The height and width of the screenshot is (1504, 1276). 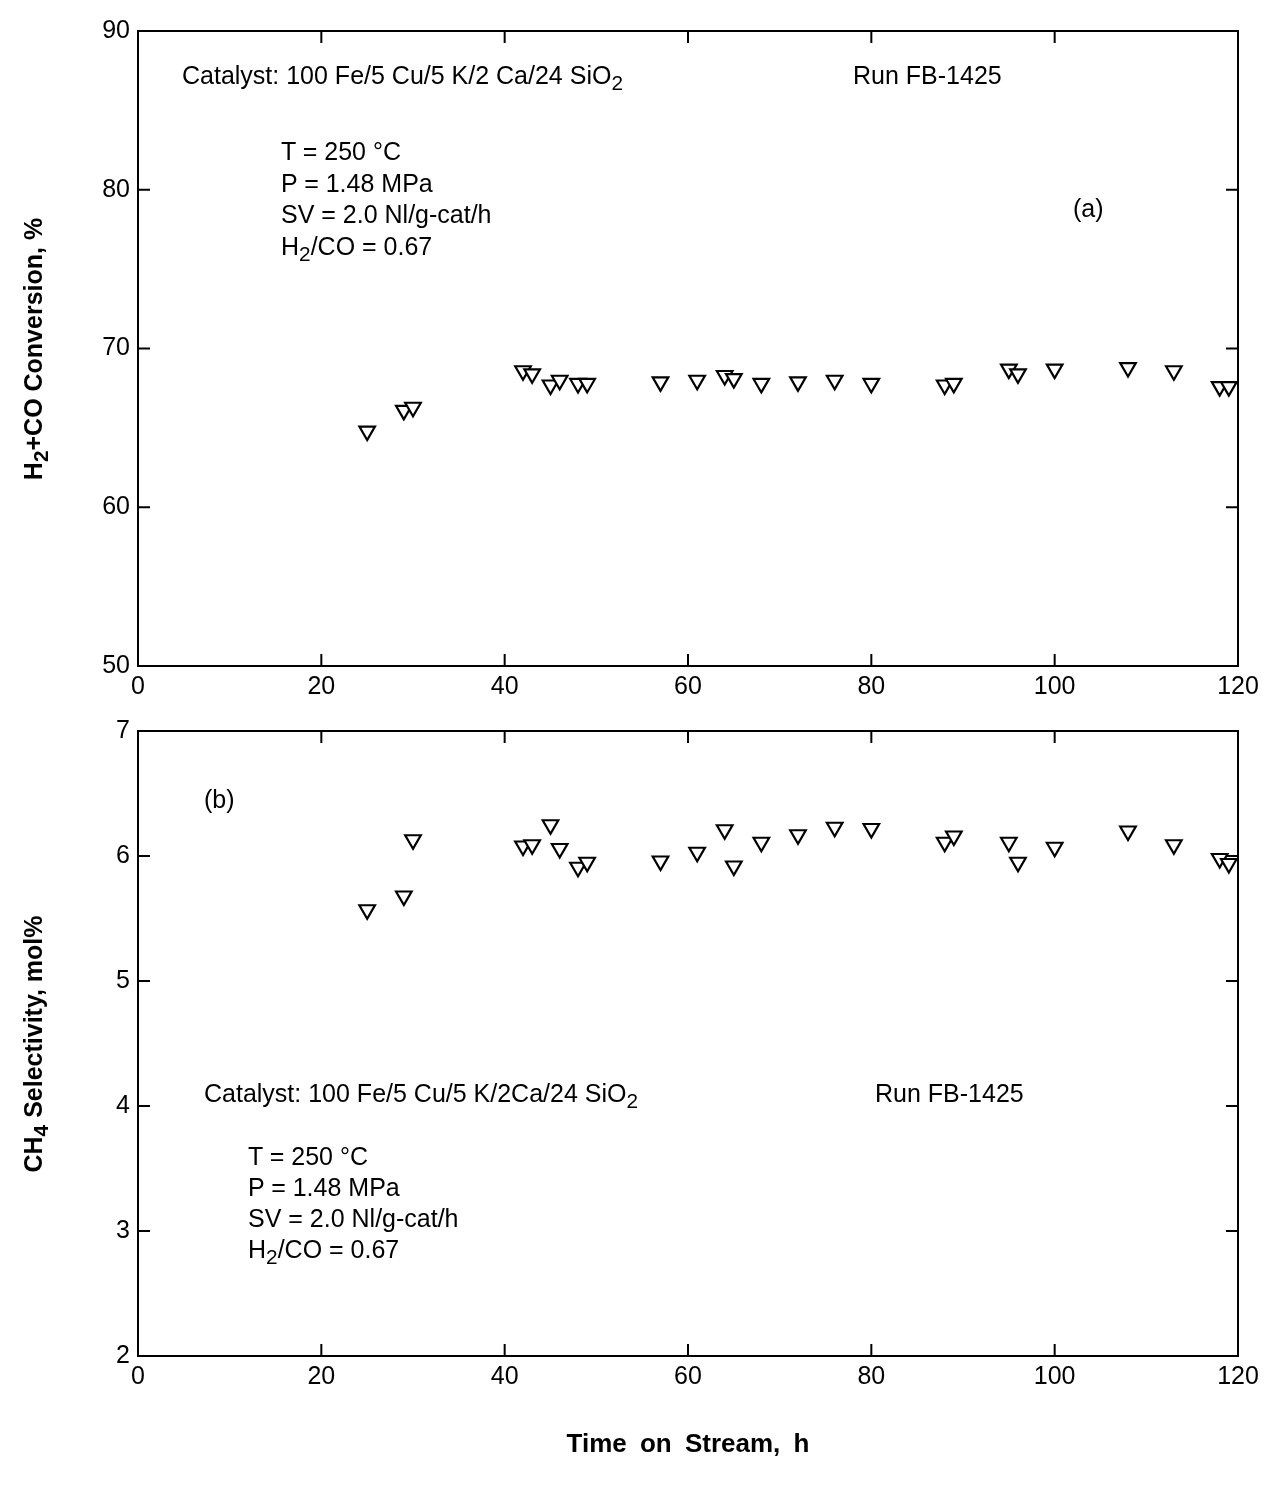 What do you see at coordinates (123, 1353) in the screenshot?
I see `y-tick-label: 2` at bounding box center [123, 1353].